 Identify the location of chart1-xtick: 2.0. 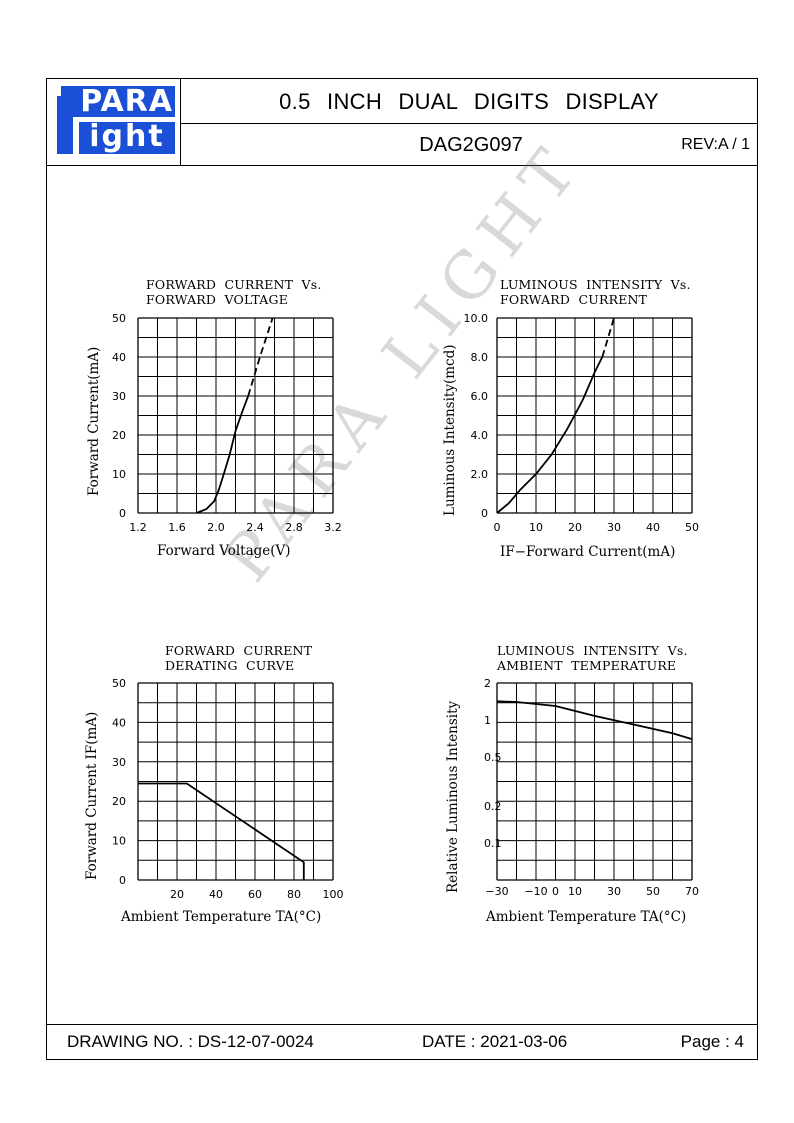
(216, 527).